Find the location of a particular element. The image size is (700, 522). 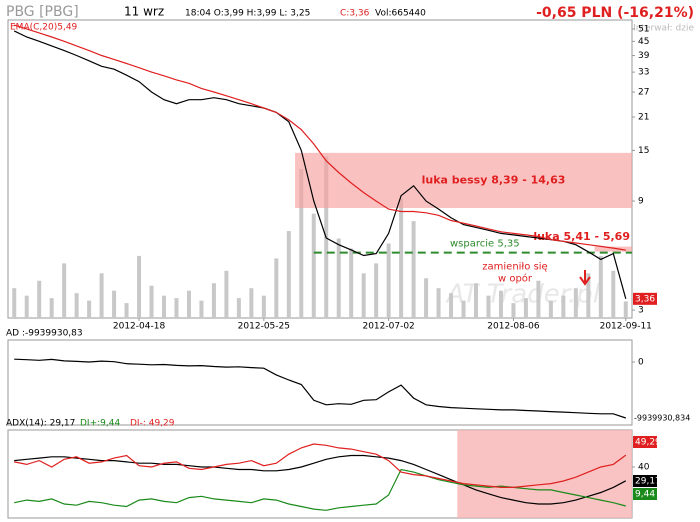

x-tick-label: 2012-09-11 is located at coordinates (626, 327).